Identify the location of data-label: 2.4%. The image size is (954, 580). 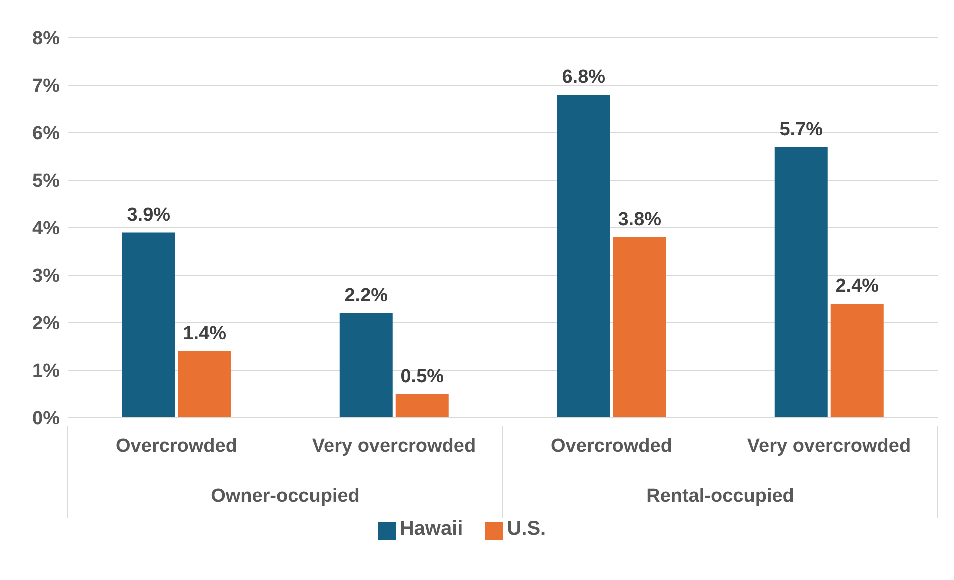
(858, 286).